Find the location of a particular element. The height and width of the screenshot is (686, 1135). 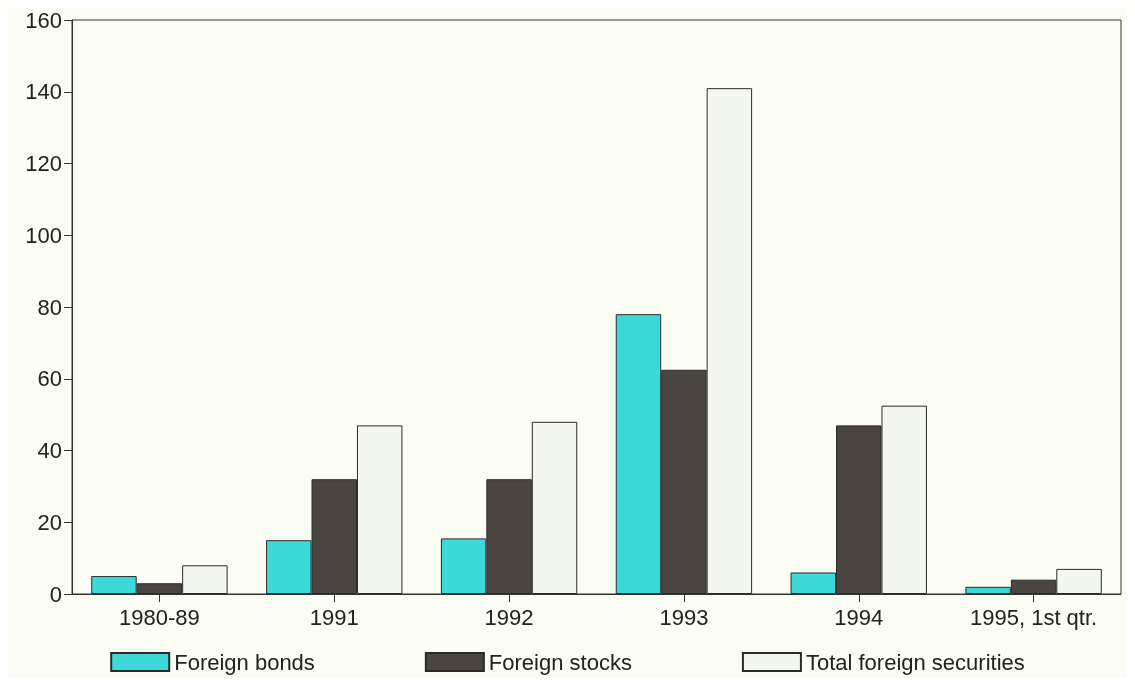

y-tick-label: 140 is located at coordinates (43, 92).